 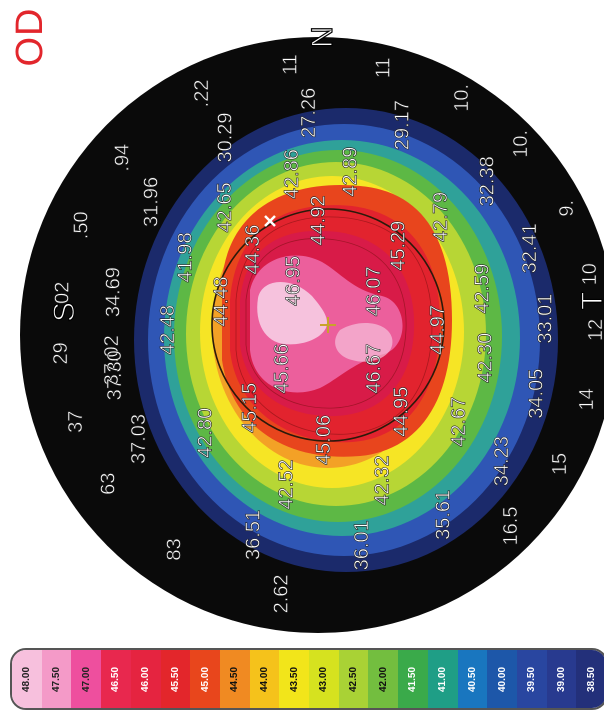 I want to click on apex-marker, so click(x=270, y=221).